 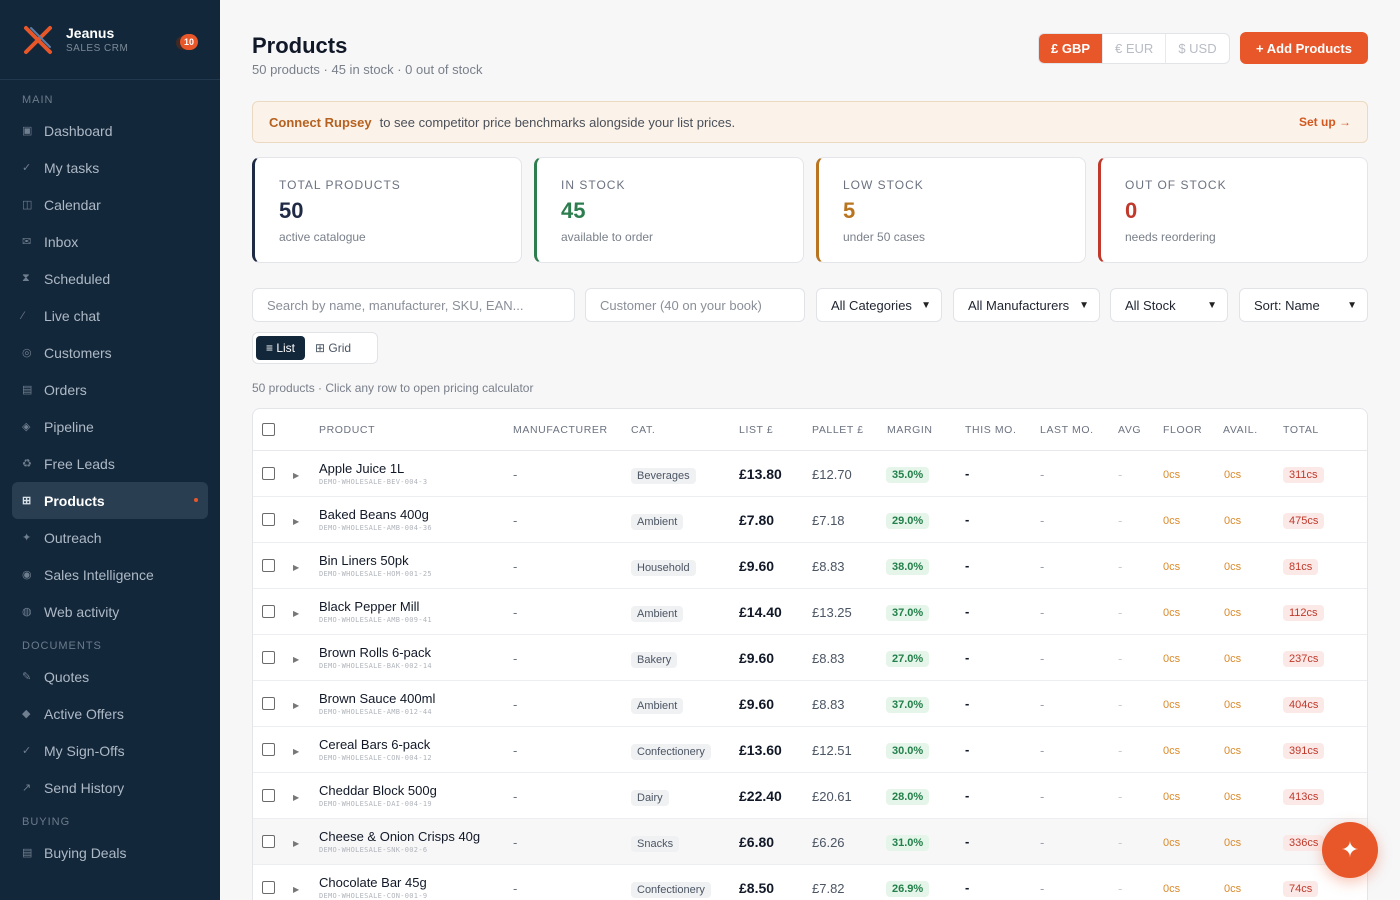 I want to click on col-margin: MARGIN, so click(x=910, y=430).